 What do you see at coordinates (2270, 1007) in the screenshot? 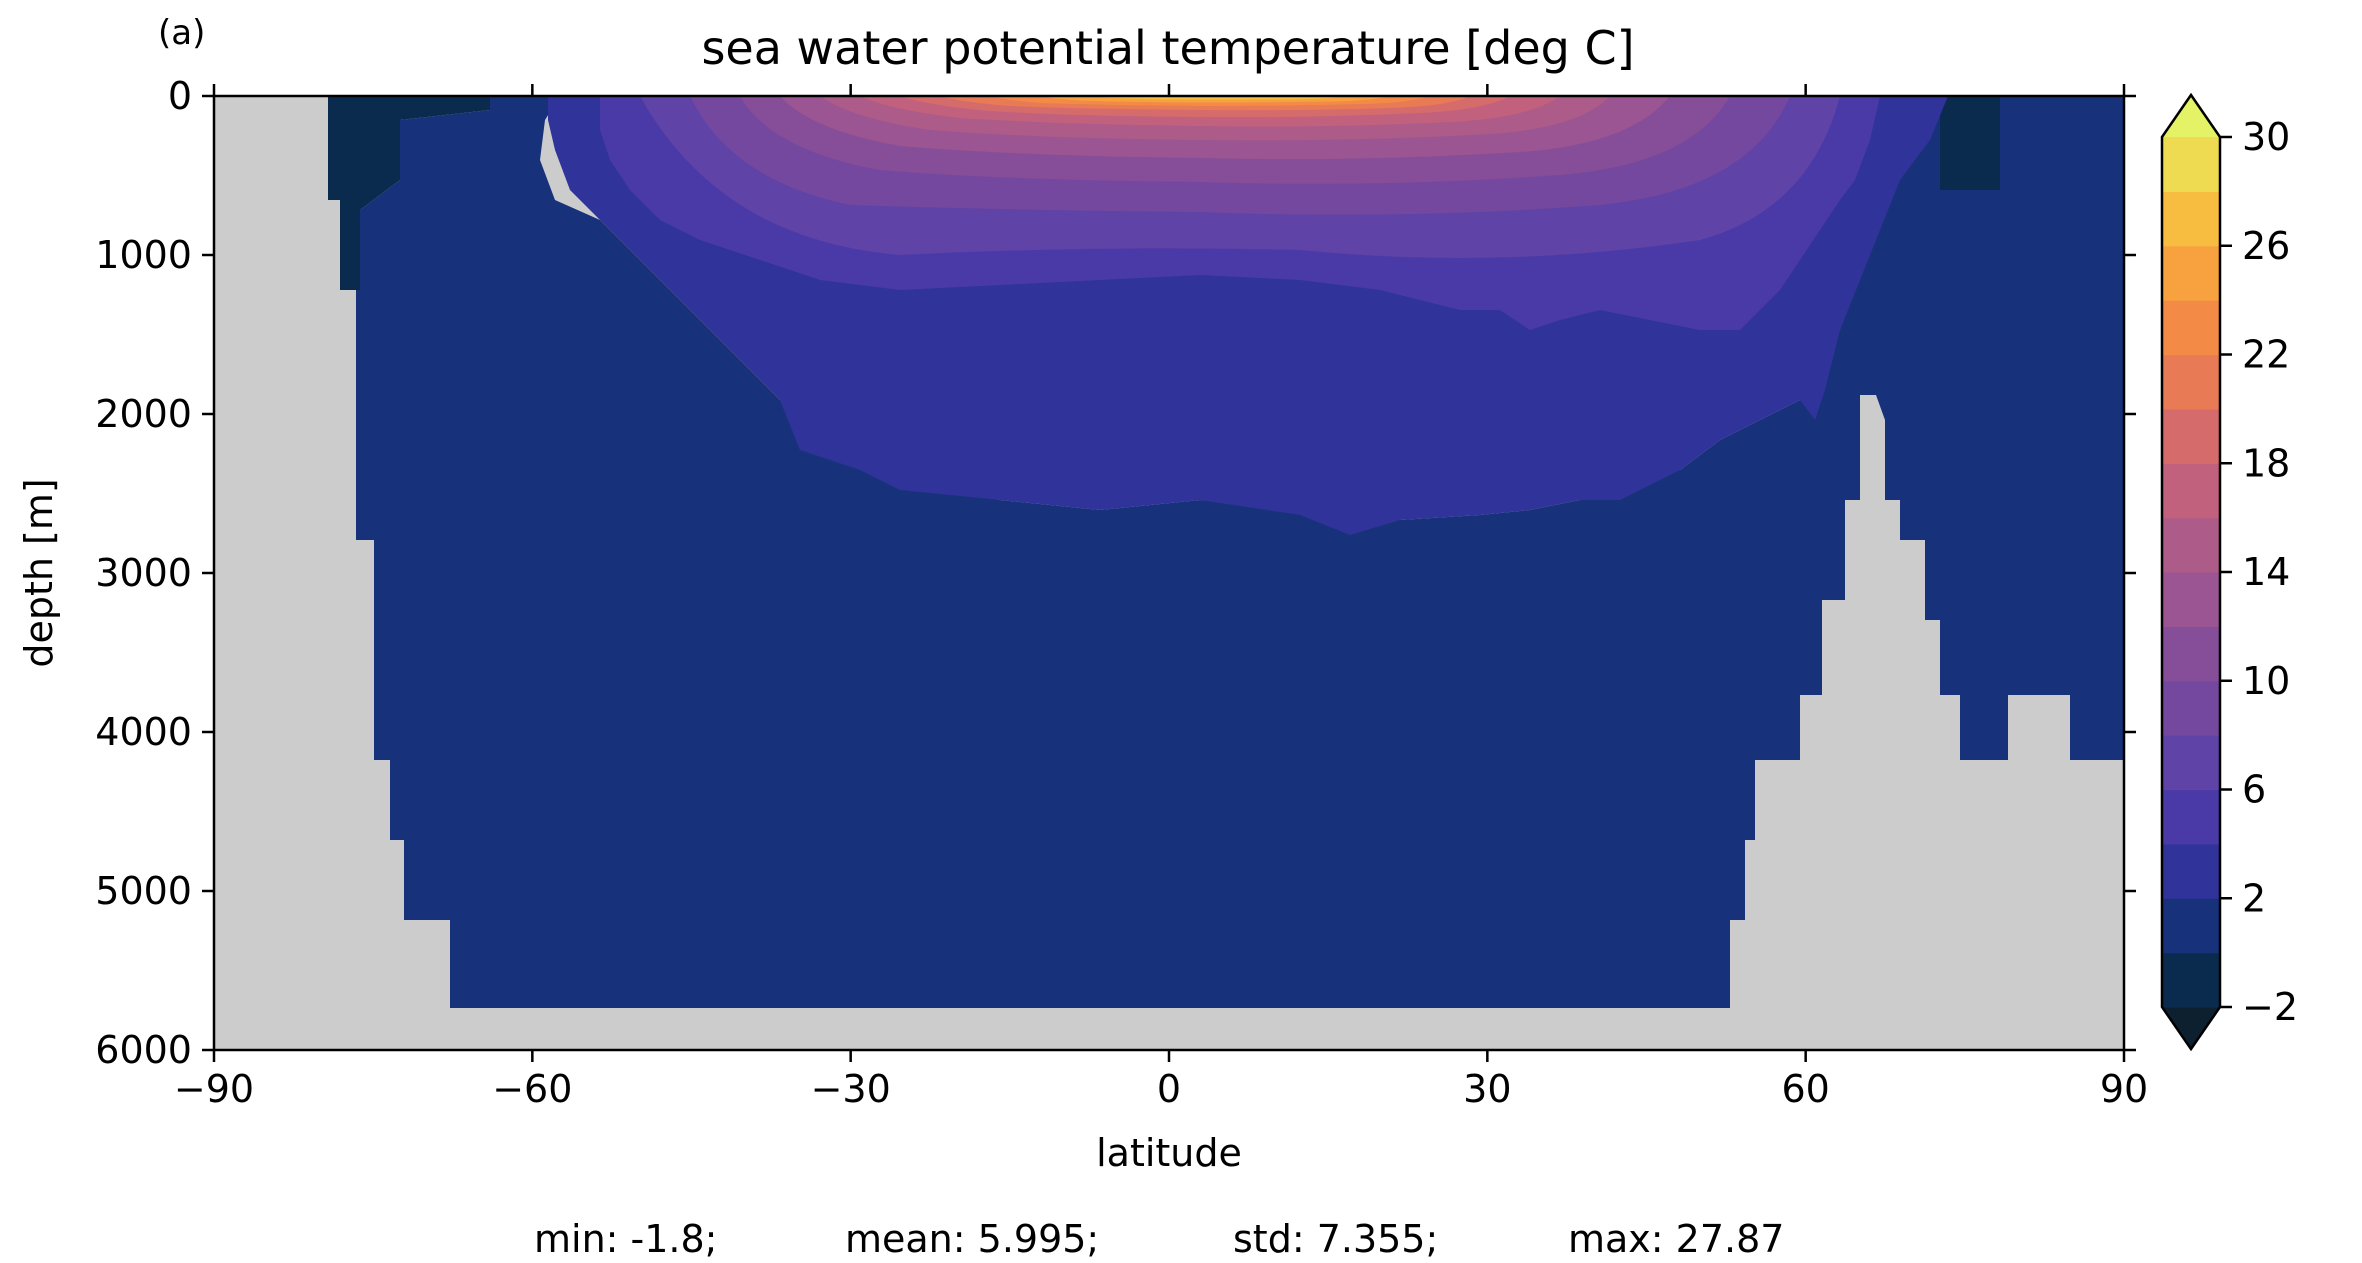
I see `colorbar-tick-label: −2` at bounding box center [2270, 1007].